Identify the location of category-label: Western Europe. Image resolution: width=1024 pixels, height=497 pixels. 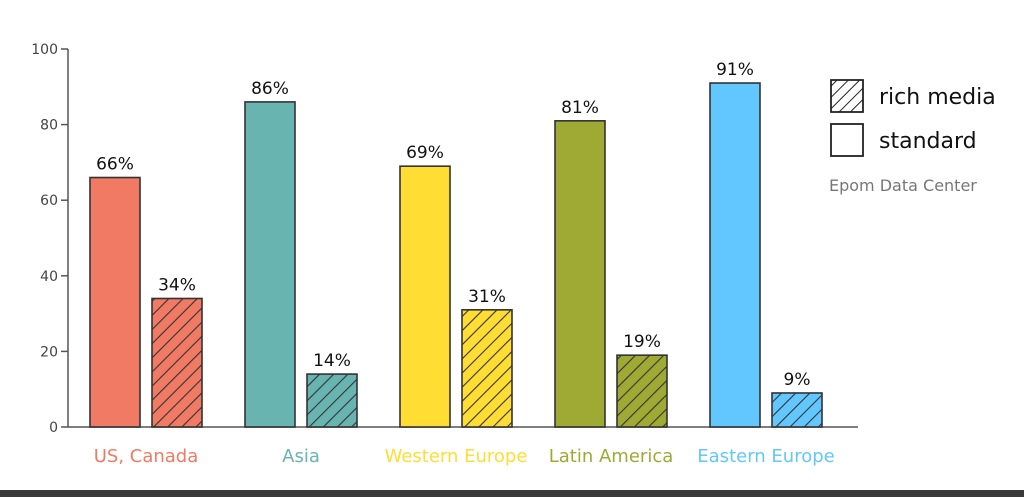
(456, 456).